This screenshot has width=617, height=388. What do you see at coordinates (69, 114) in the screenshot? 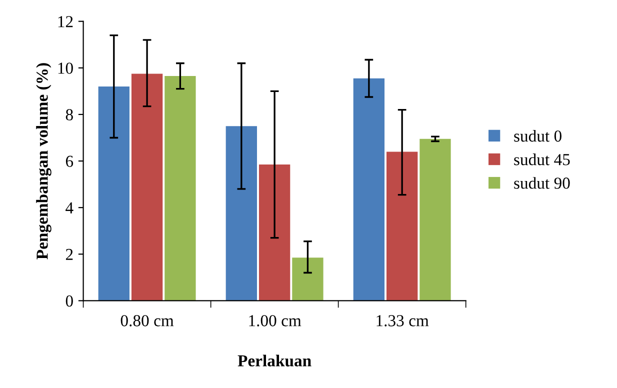
I see `y-tick-label: 8` at bounding box center [69, 114].